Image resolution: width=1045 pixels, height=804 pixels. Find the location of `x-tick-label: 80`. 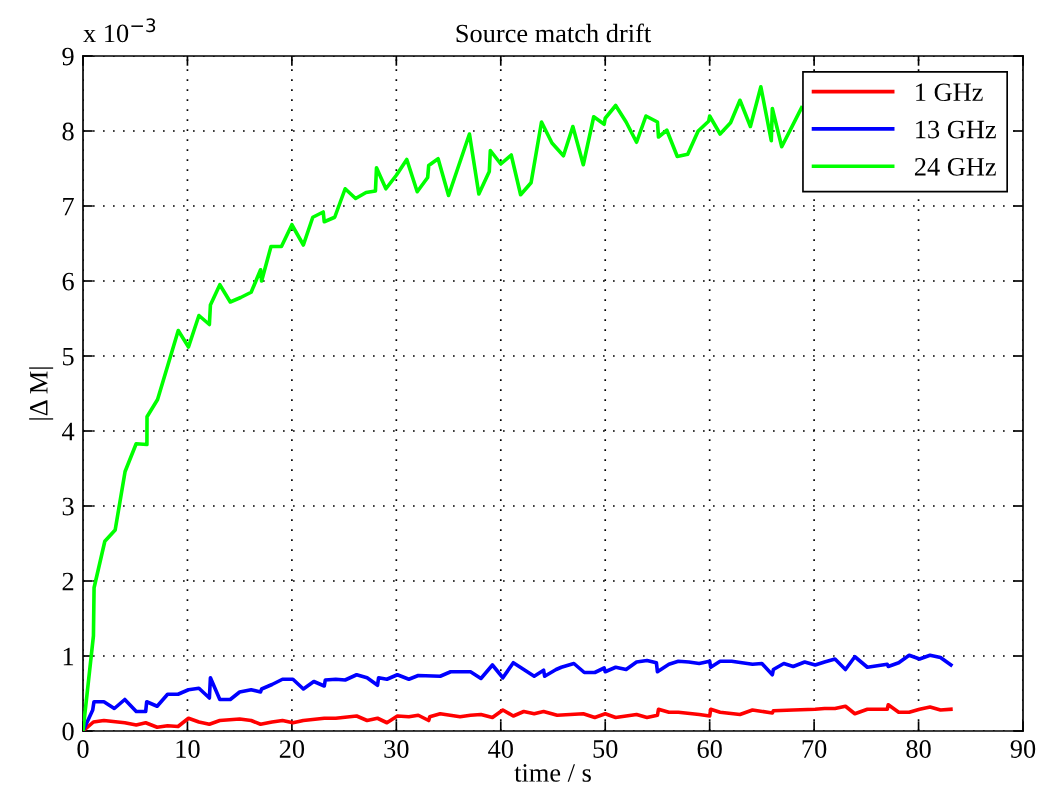

x-tick-label: 80 is located at coordinates (918, 749).